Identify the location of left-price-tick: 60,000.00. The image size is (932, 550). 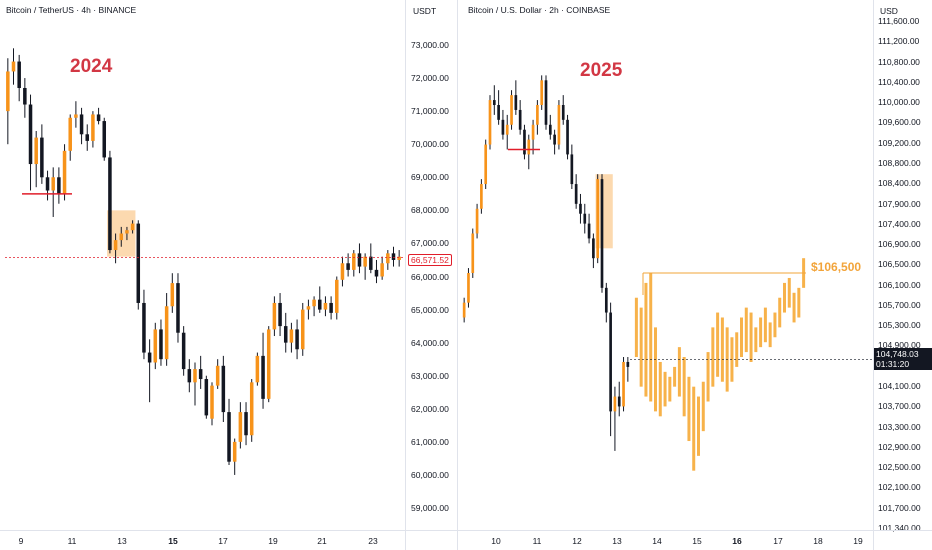
(430, 474).